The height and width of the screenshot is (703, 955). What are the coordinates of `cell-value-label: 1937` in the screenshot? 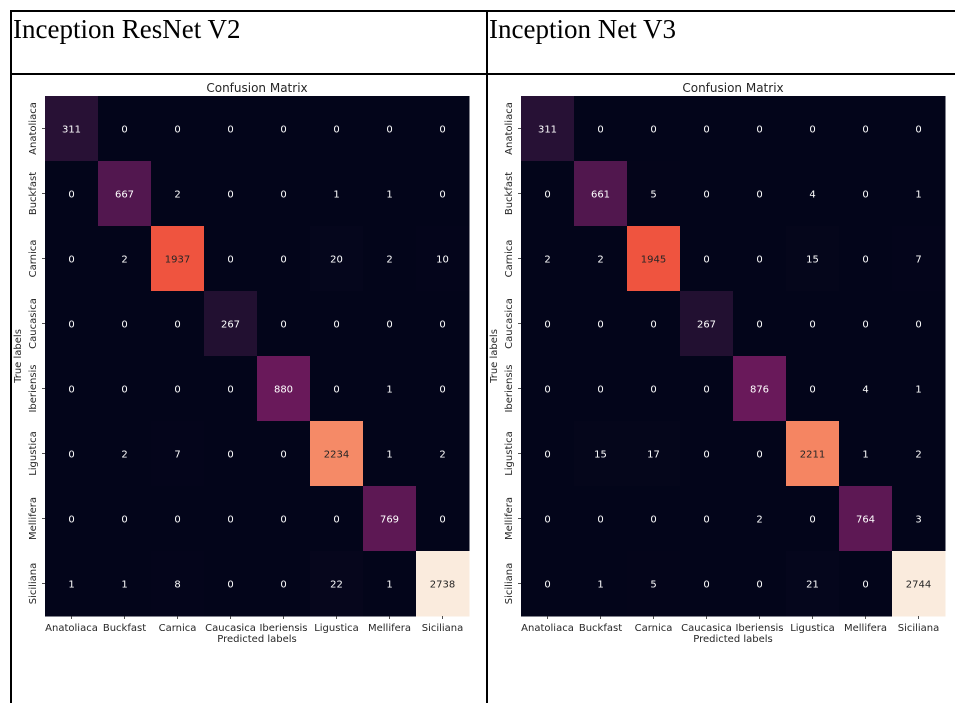 It's located at (177, 260).